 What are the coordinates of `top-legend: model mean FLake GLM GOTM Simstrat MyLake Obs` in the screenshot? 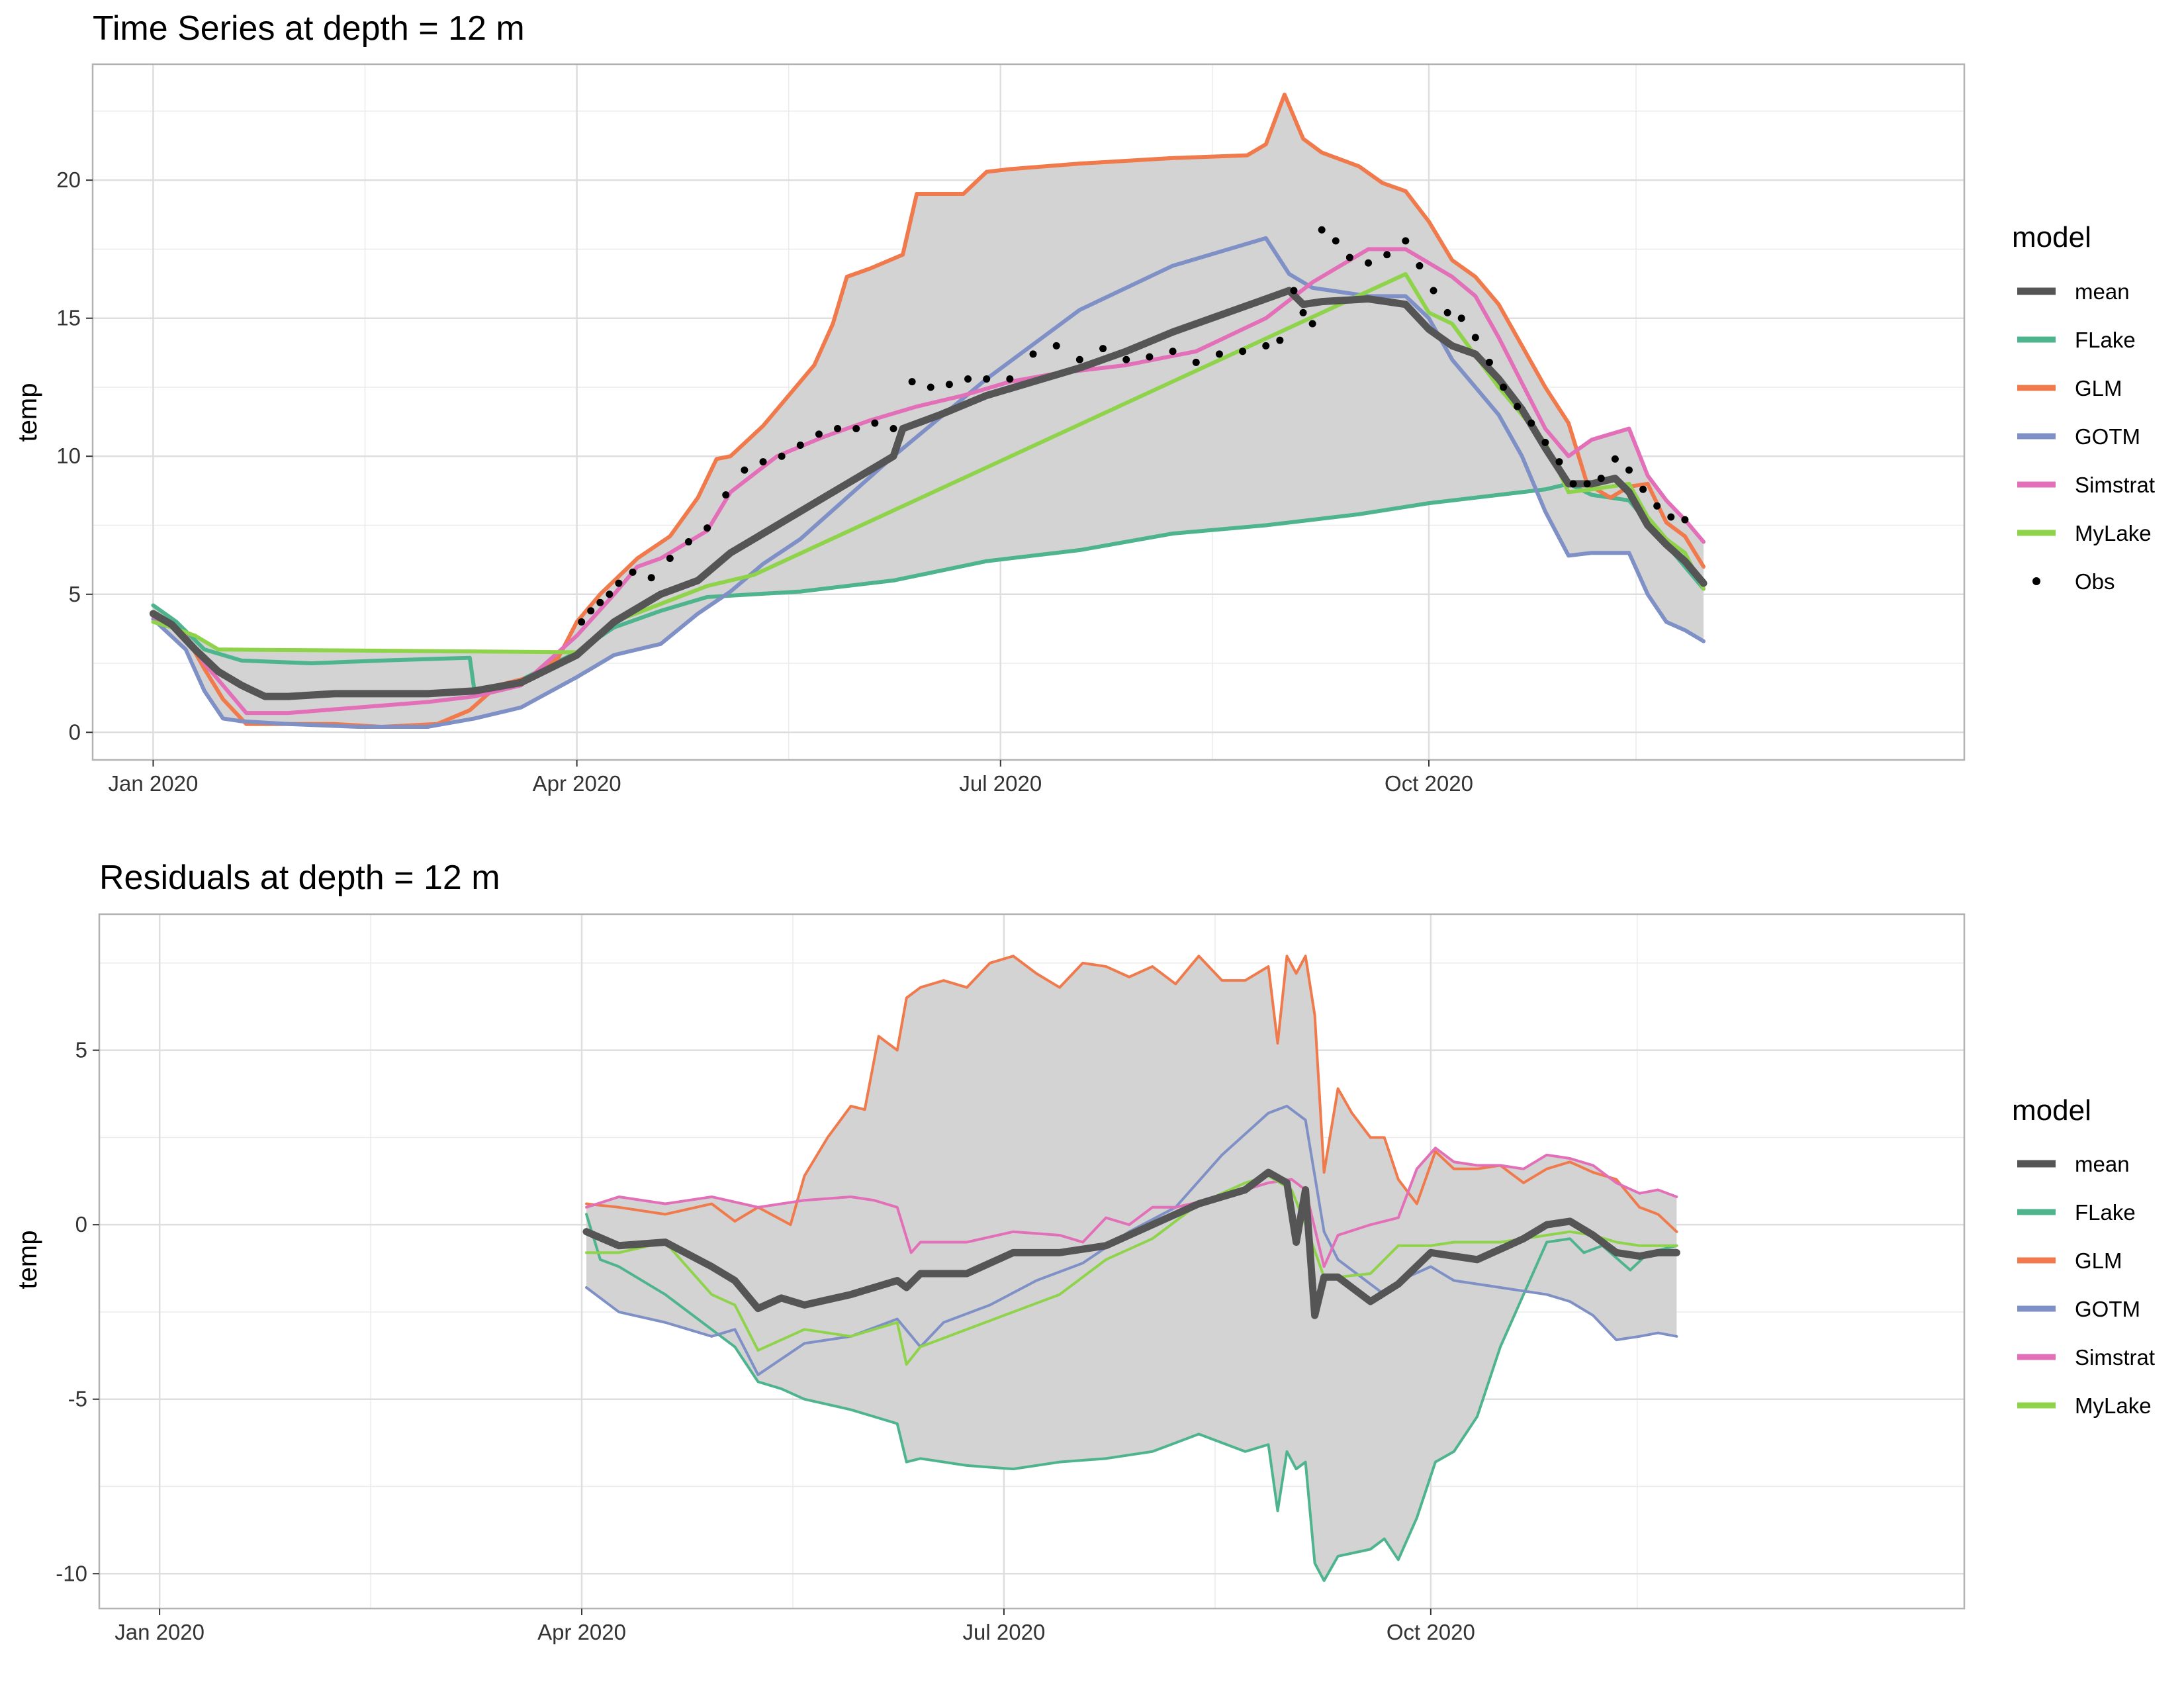 It's located at (2083, 407).